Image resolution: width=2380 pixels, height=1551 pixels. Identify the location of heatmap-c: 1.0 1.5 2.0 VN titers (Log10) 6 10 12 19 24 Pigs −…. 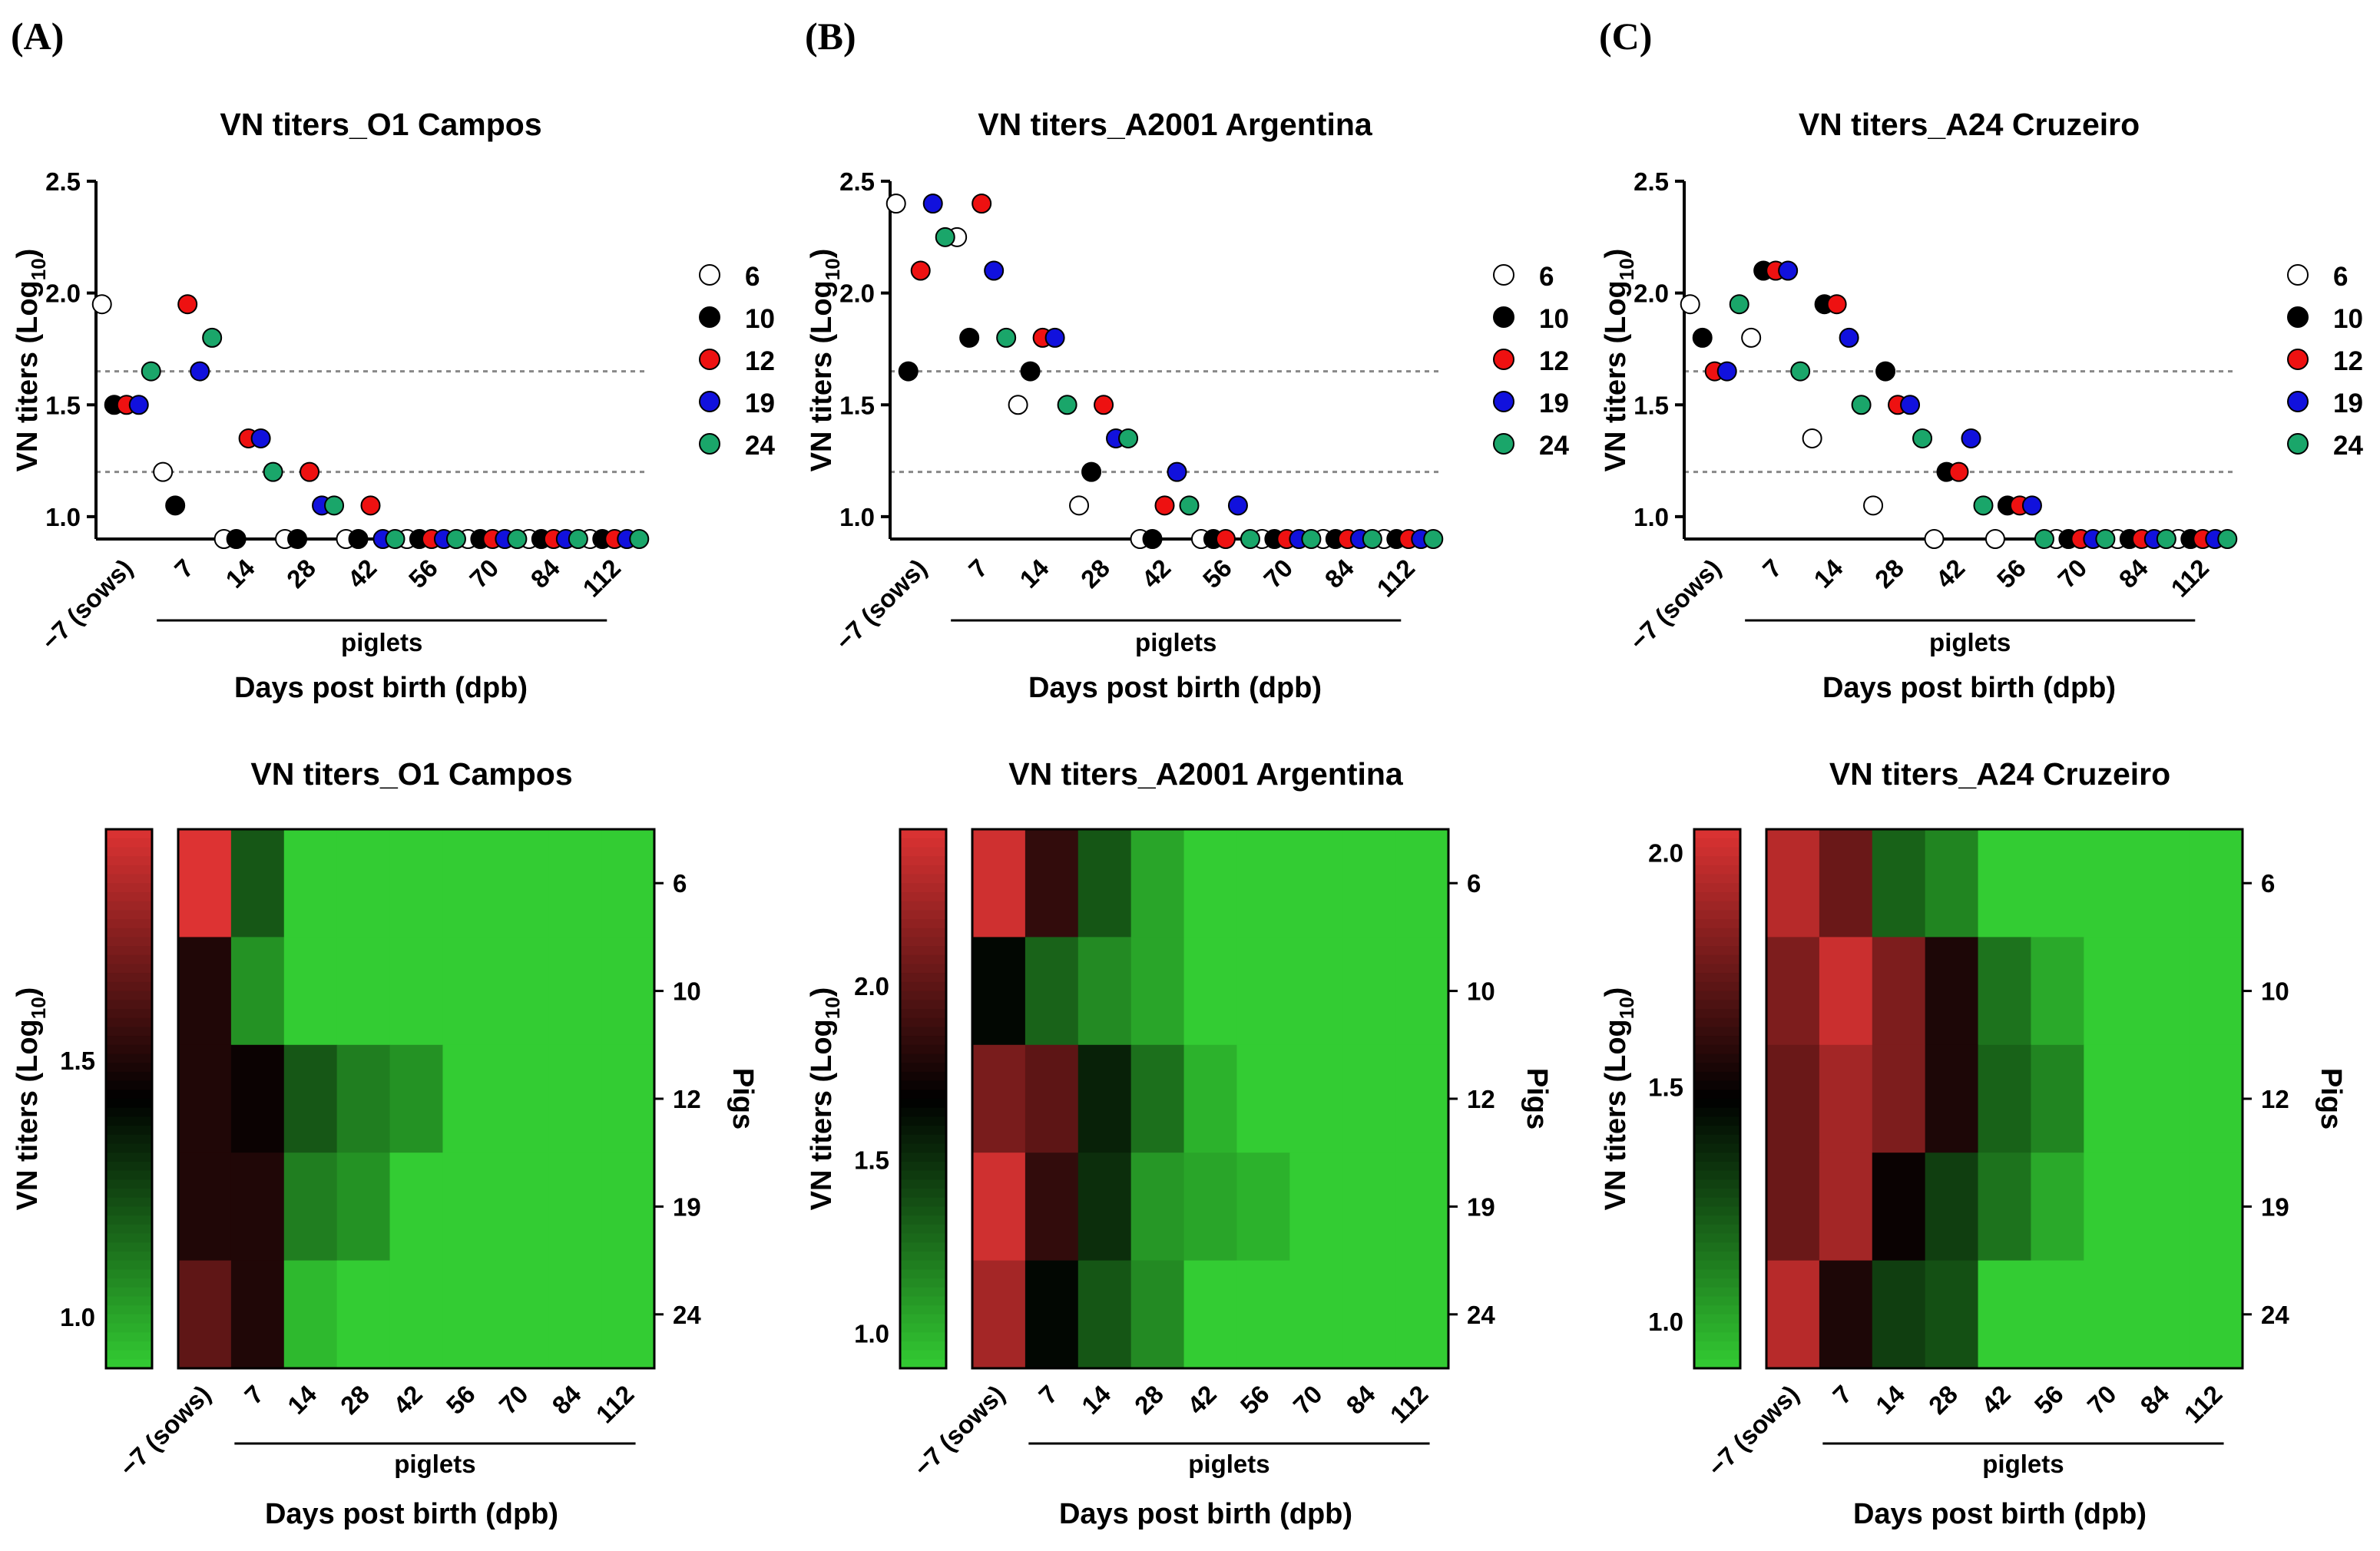
(1973, 1179).